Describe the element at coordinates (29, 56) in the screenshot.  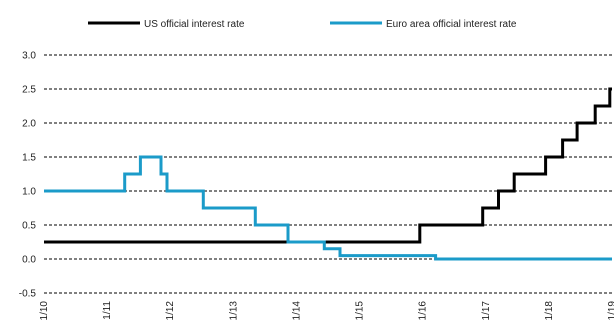
I see `y-tick-label: 3.0` at that location.